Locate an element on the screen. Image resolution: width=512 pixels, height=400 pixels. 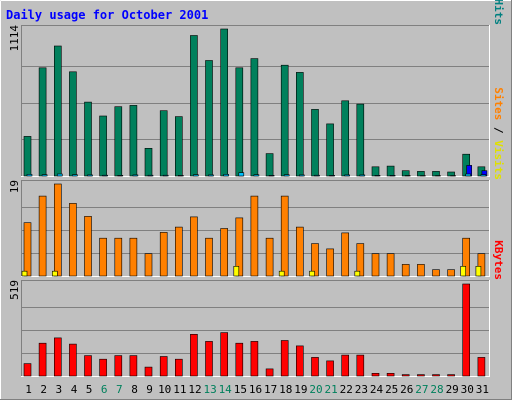
x-tick-label-day-23: 23 is located at coordinates (361, 389).